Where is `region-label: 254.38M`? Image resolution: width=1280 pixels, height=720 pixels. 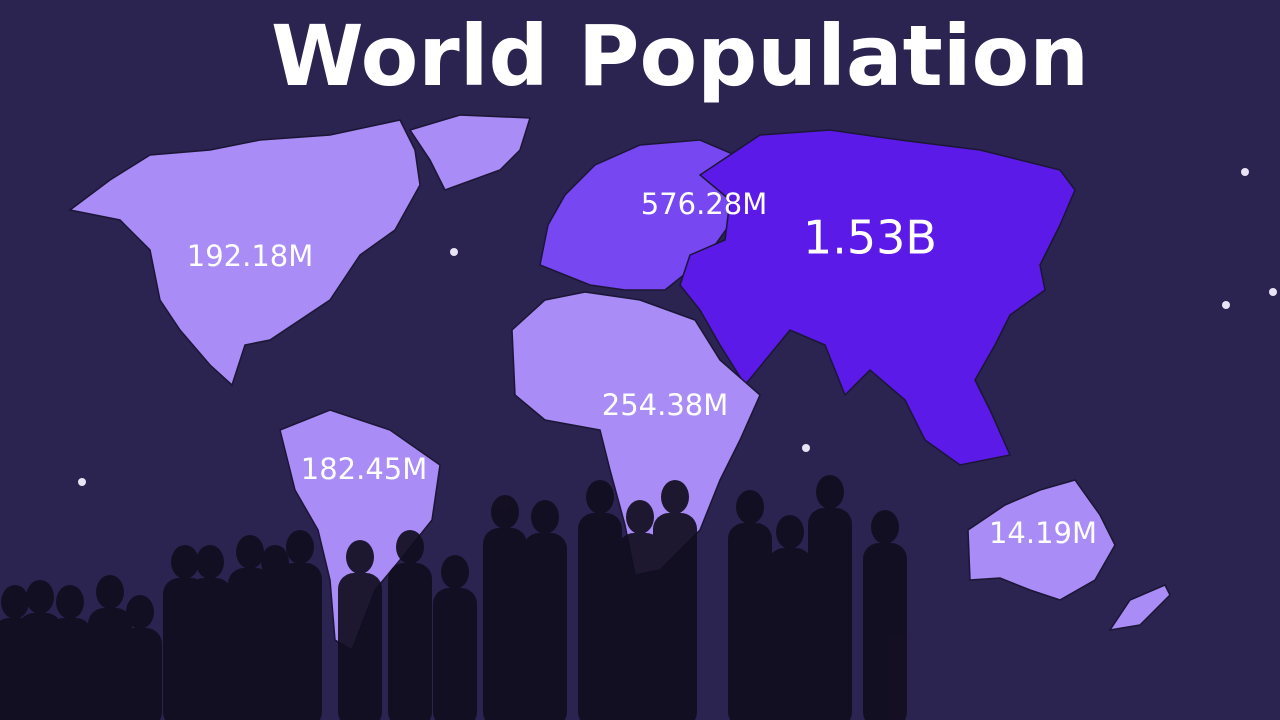 region-label: 254.38M is located at coordinates (665, 405).